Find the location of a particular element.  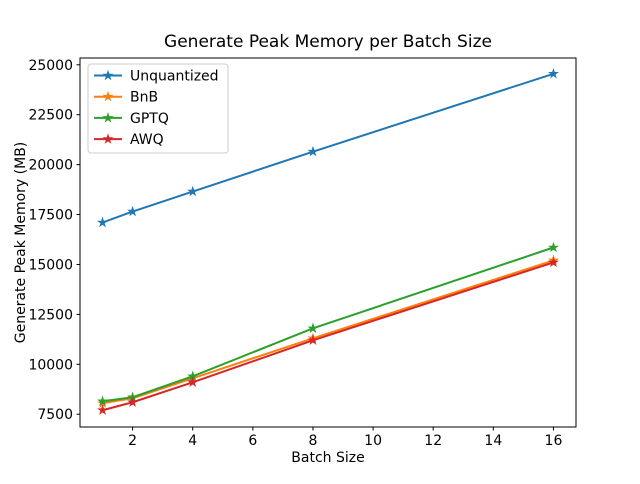

x-tick-label: 2 is located at coordinates (132, 441).